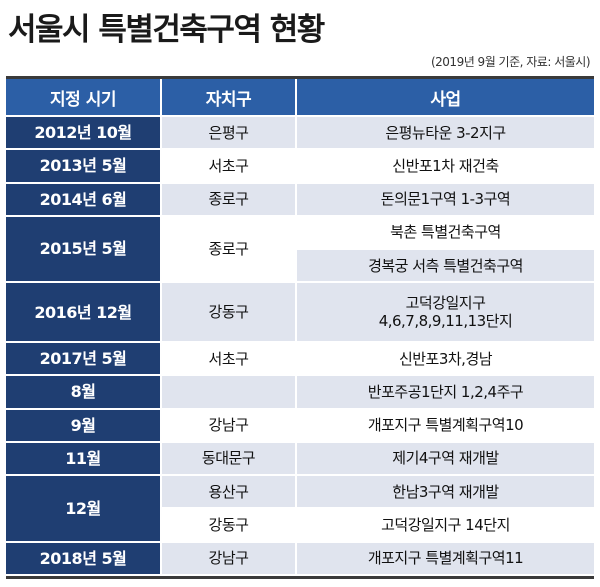 This screenshot has width=600, height=587. Describe the element at coordinates (83, 559) in the screenshot. I see `period-cell: 2018년 5월` at that location.